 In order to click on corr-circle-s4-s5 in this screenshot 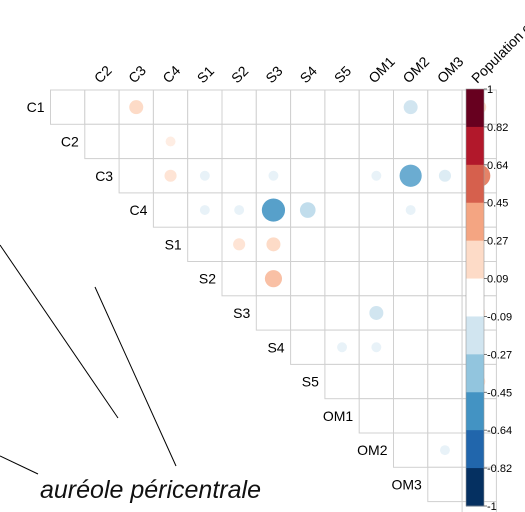, I will do `click(342, 347)`.